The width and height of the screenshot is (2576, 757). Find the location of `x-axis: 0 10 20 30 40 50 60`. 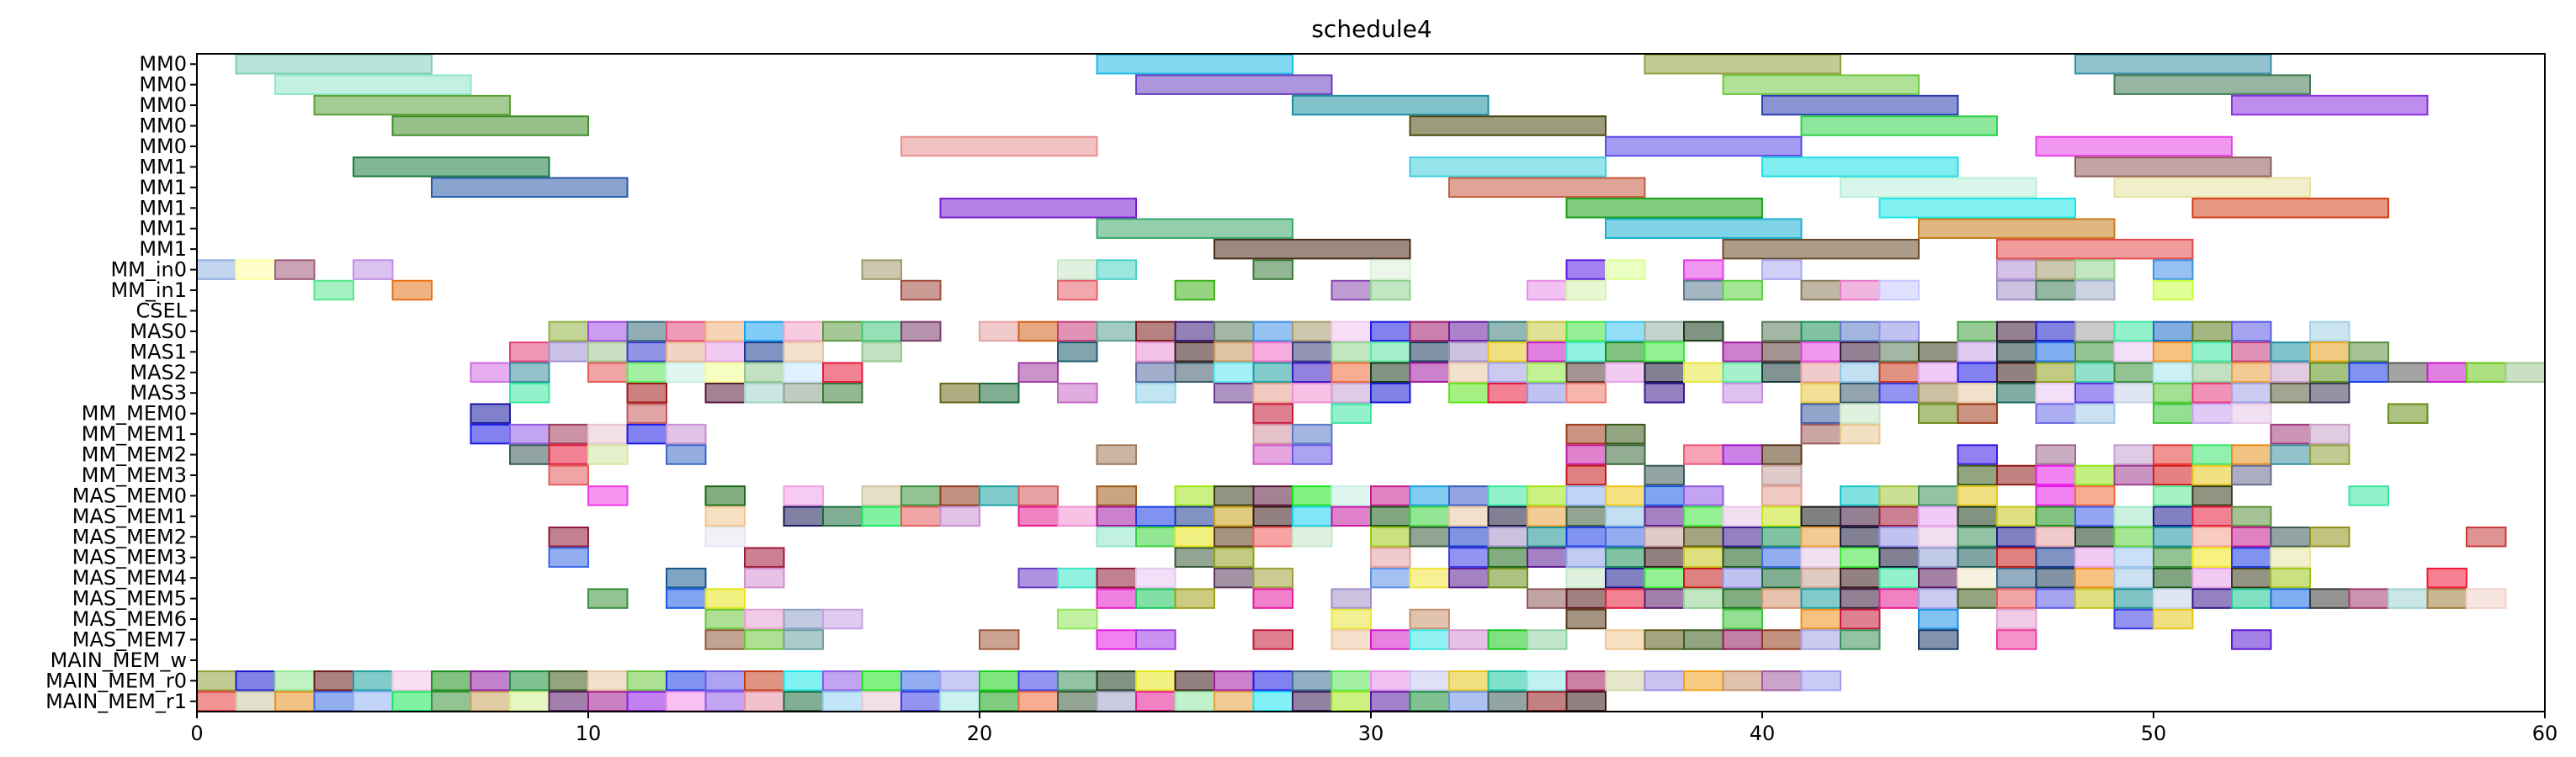

x-axis: 0 10 20 30 40 50 60 is located at coordinates (1373, 729).